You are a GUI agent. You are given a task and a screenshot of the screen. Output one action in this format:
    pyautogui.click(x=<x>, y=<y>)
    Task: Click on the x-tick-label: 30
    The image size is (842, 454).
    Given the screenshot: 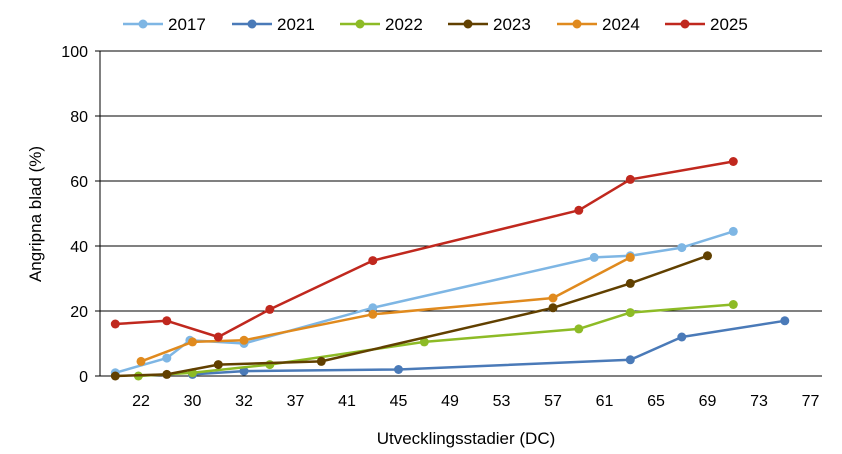 What is the action you would take?
    pyautogui.click(x=193, y=401)
    